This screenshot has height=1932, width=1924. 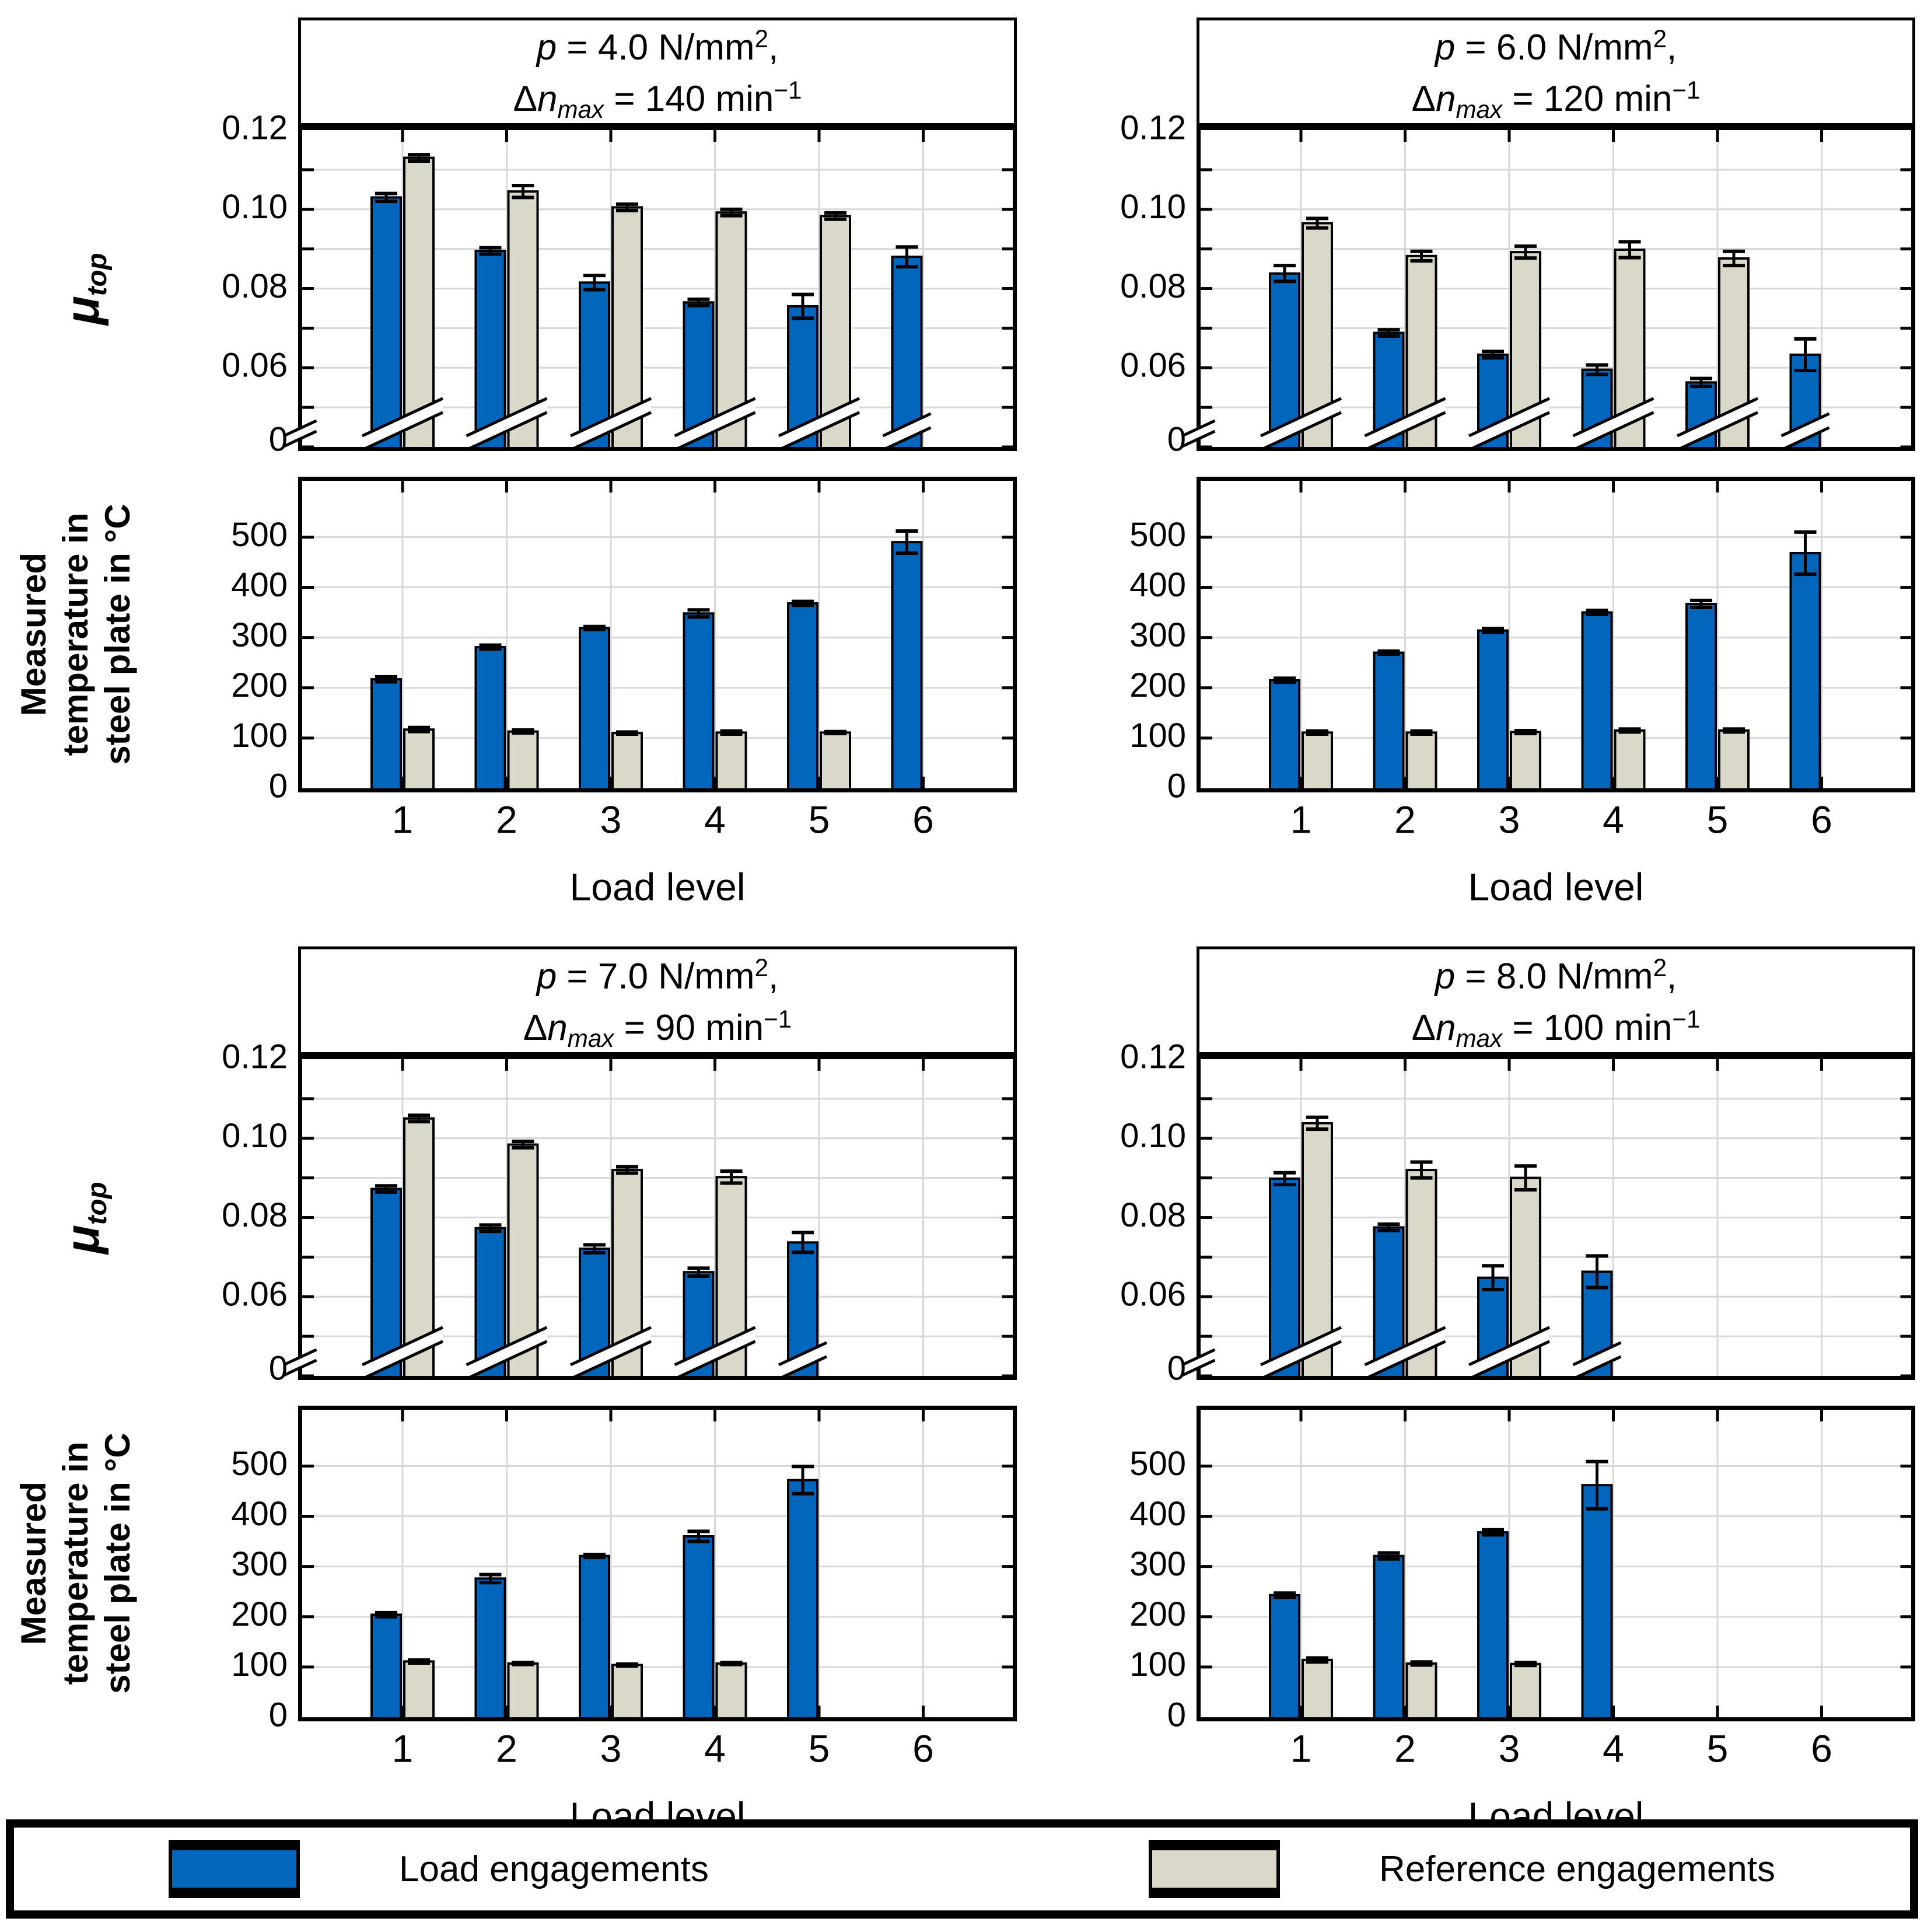 I want to click on temperature-axis-label-line: temperature in, so click(x=76, y=634).